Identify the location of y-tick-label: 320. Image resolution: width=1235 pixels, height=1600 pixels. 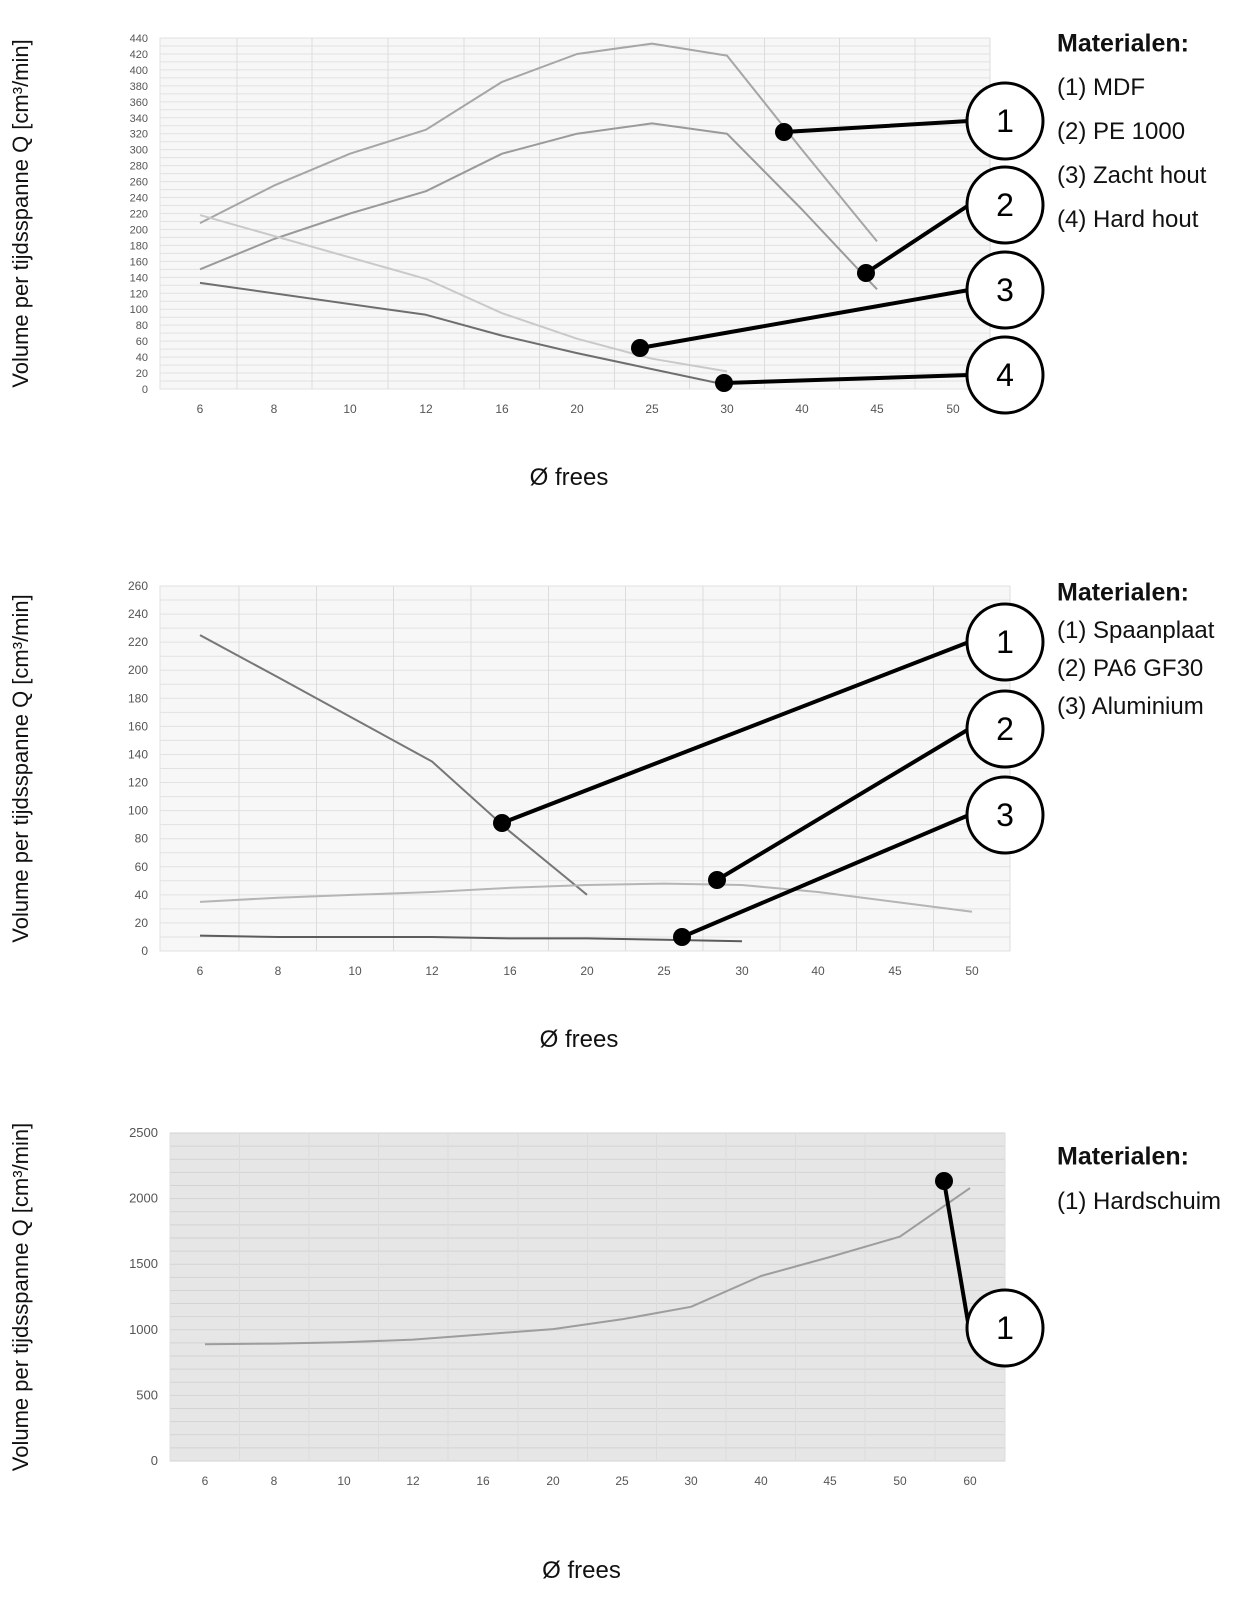
(139, 135).